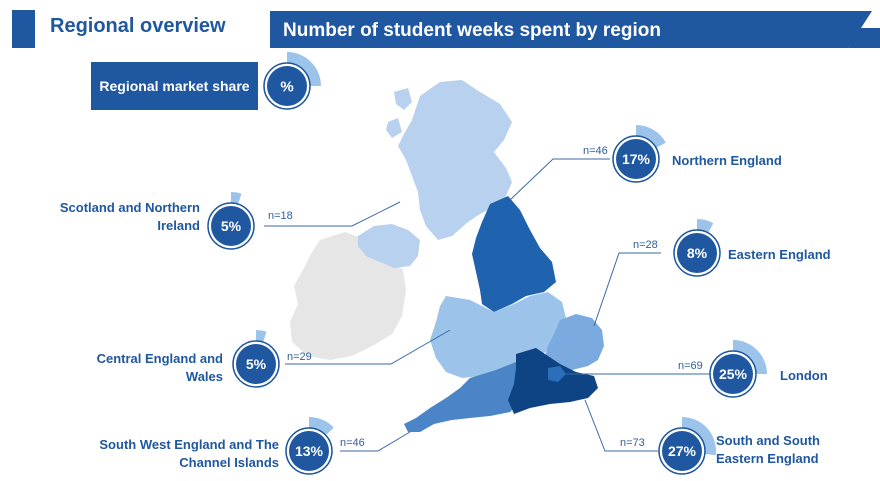 The height and width of the screenshot is (481, 880). I want to click on connector-scotland-ni, so click(332, 214).